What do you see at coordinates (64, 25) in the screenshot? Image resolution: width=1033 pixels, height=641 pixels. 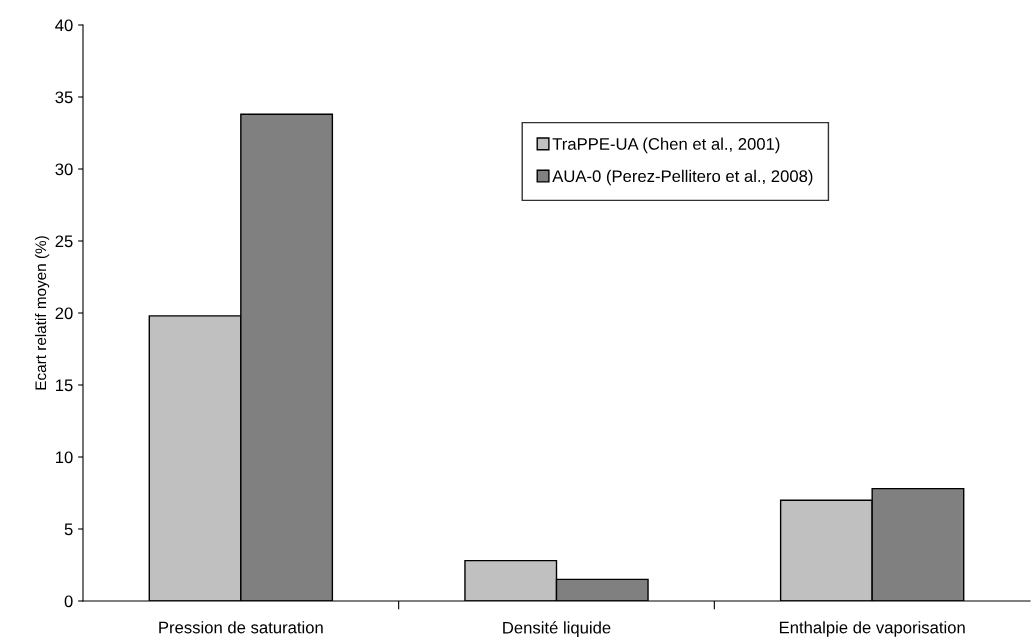 I see `y-tick-label: 40` at bounding box center [64, 25].